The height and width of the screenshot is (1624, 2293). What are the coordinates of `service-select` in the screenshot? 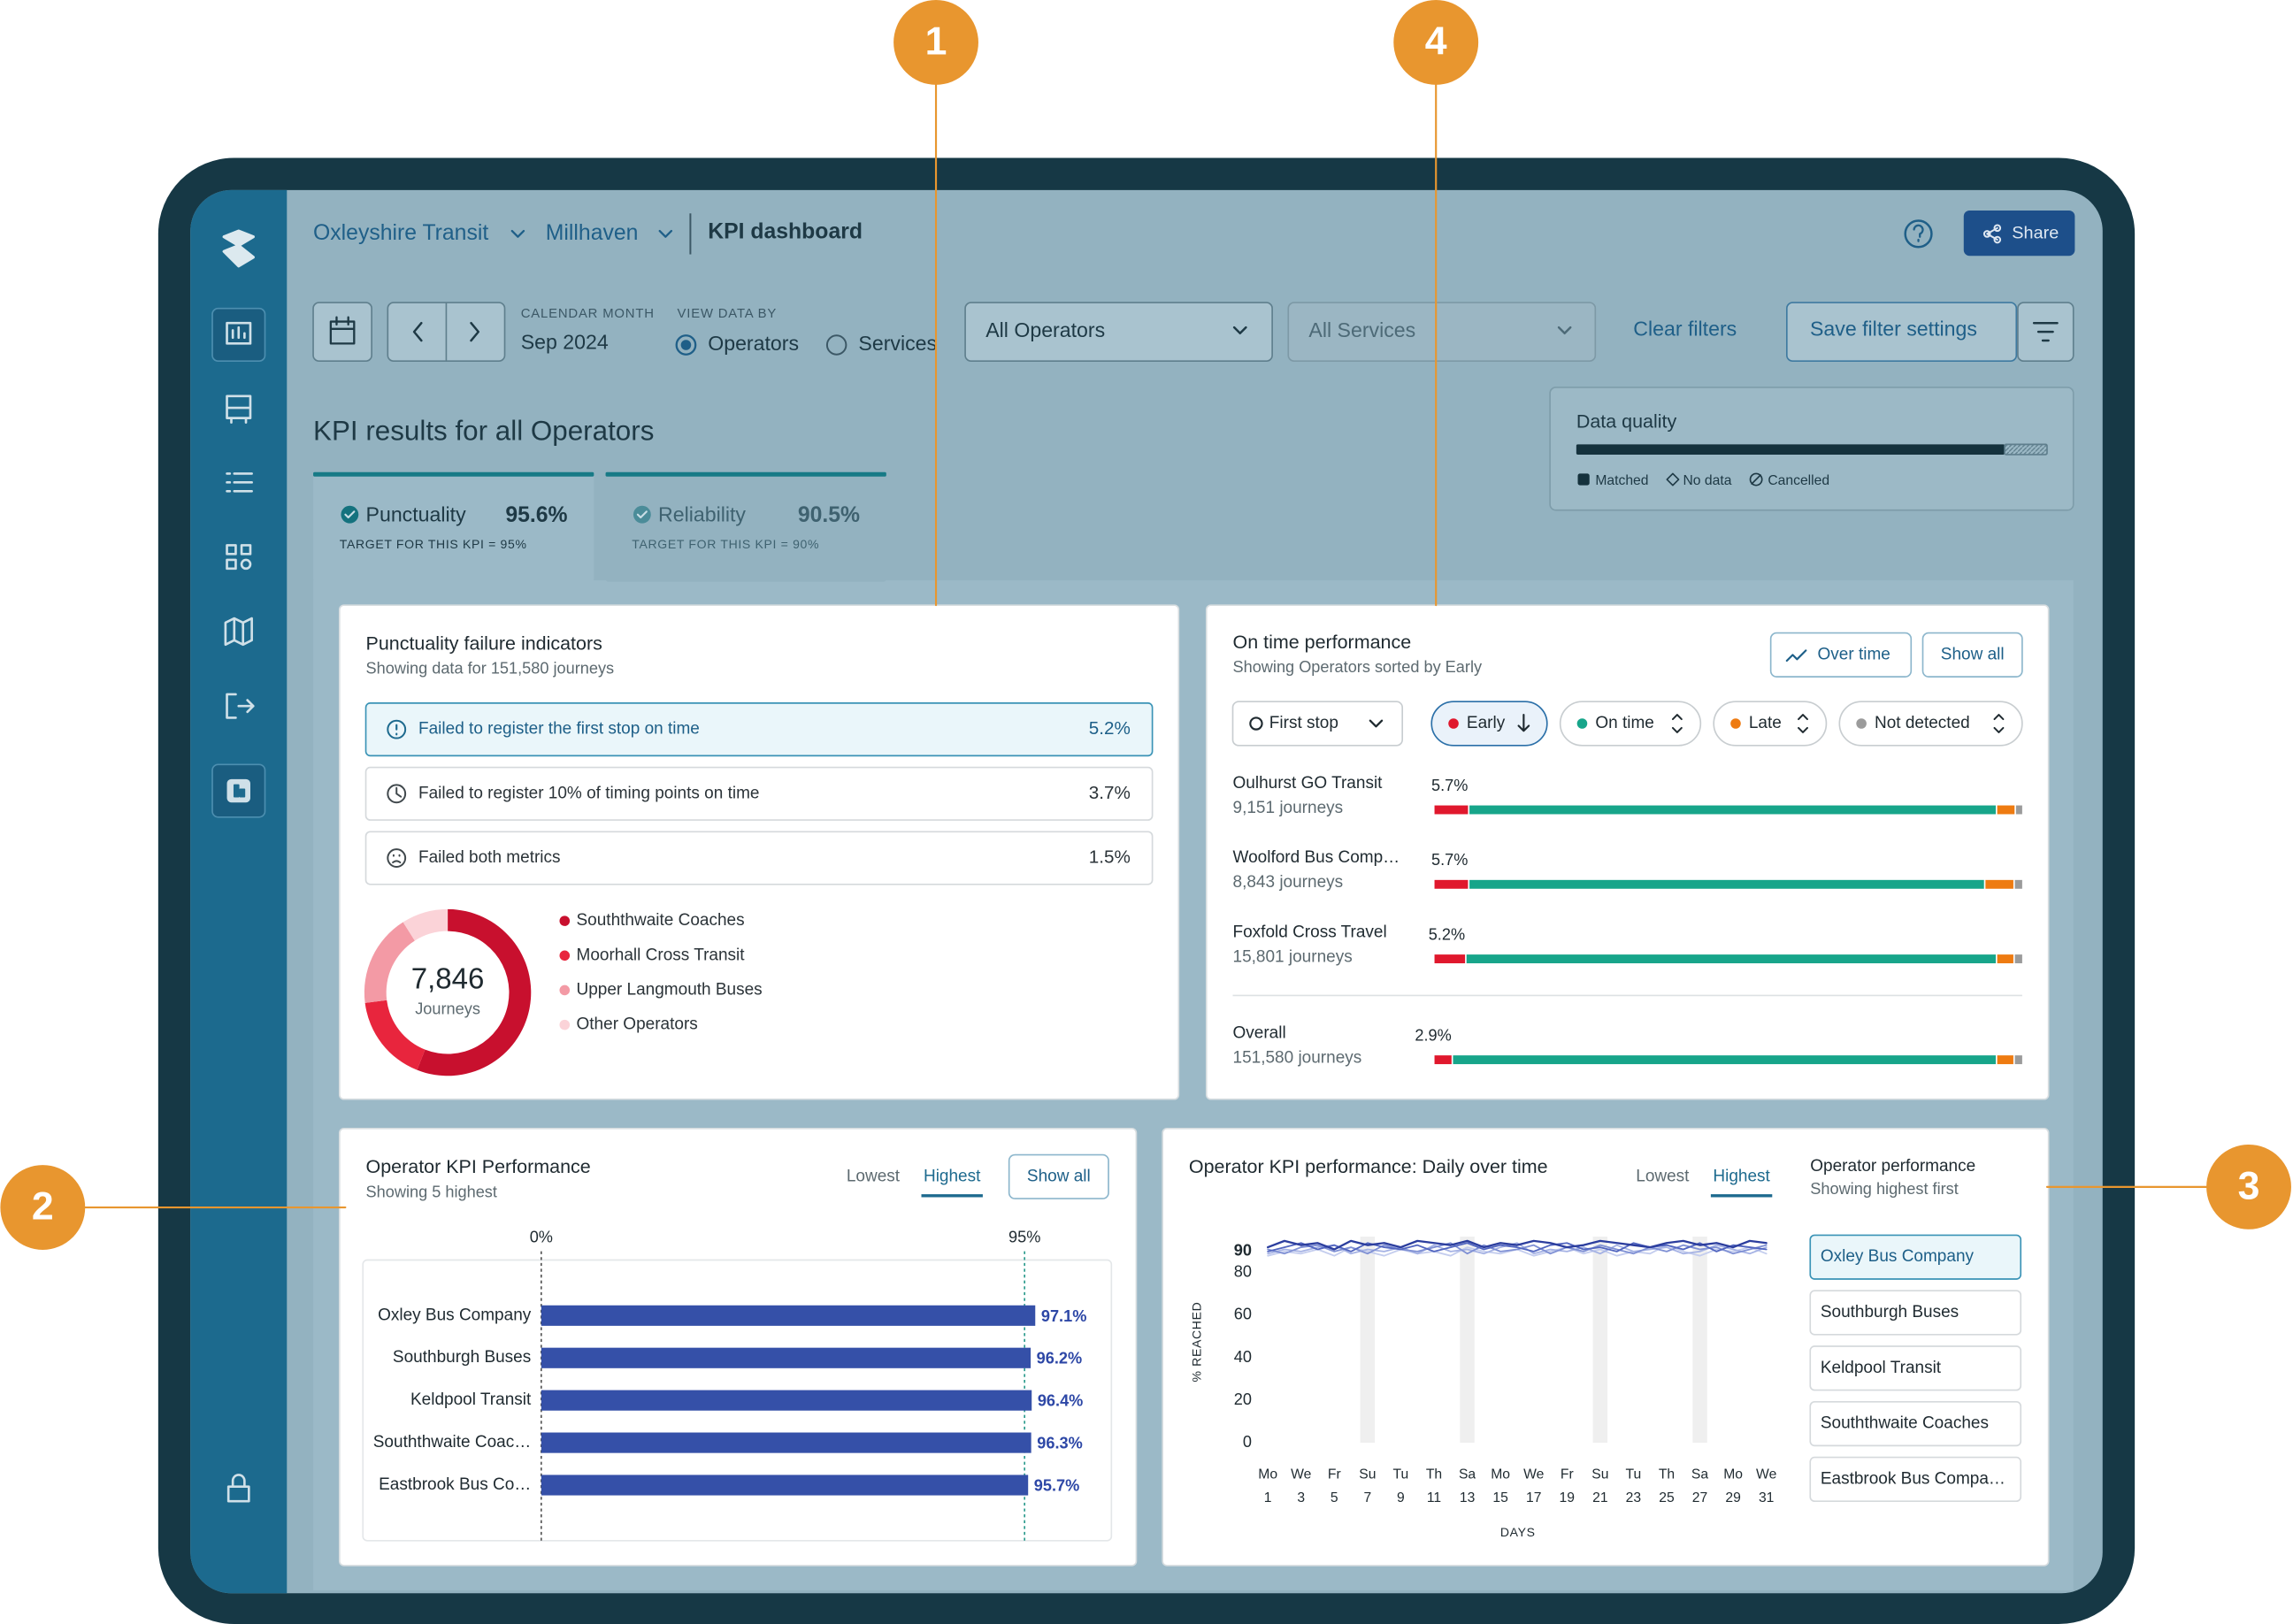 It's located at (1442, 332).